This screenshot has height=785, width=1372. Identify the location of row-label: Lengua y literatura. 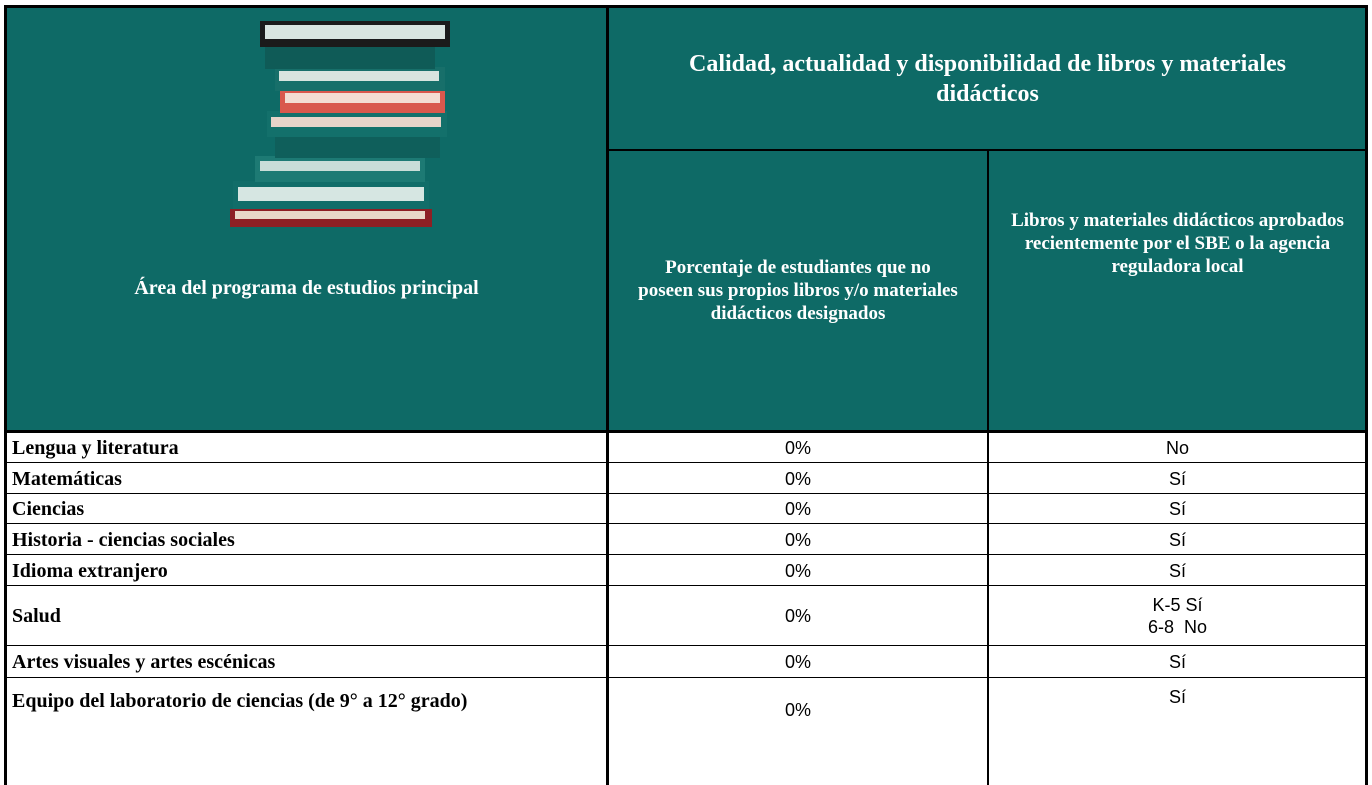
(95, 448).